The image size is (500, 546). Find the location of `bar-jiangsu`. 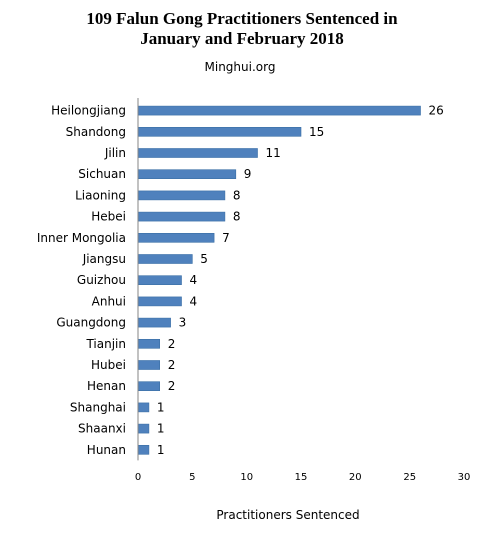

bar-jiangsu is located at coordinates (165, 259).